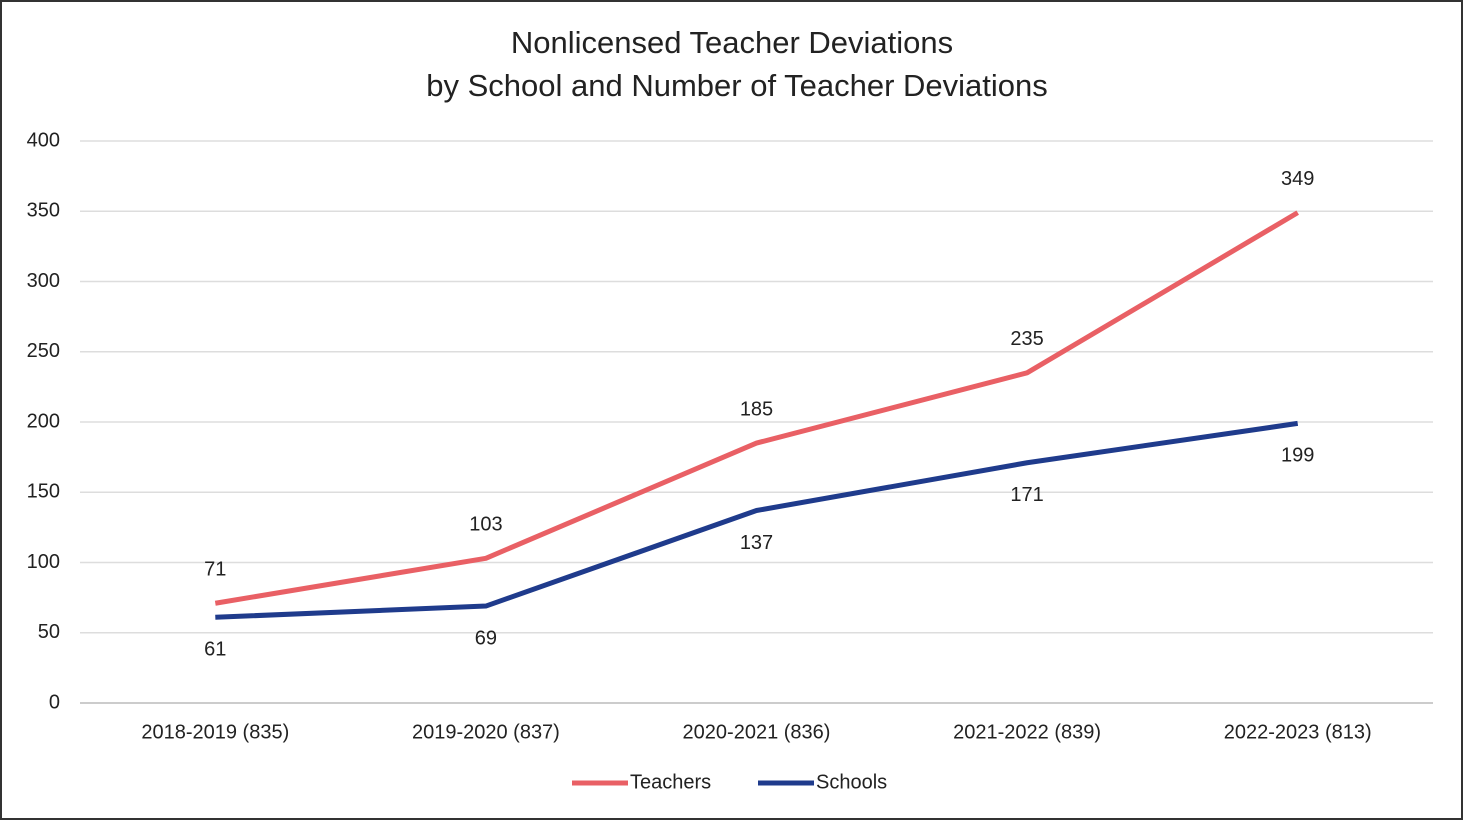  I want to click on chart-title: Nonlicensed Teacher Deviations, so click(732, 42).